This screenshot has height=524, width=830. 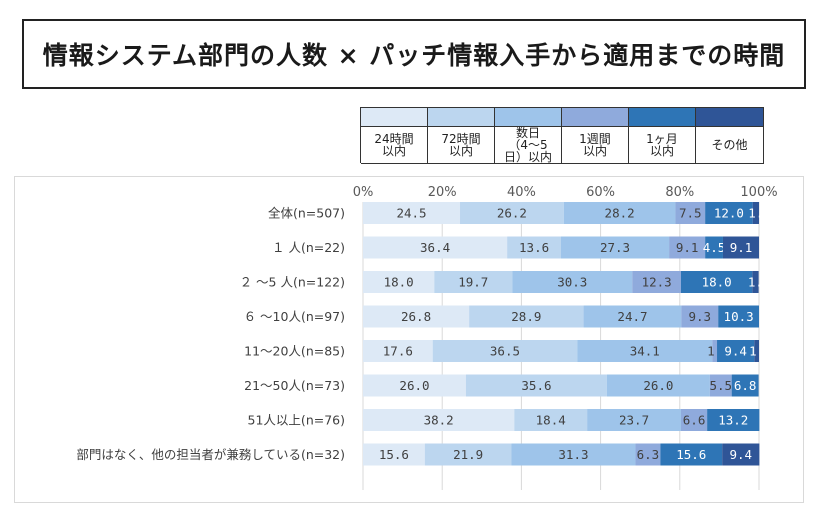 I want to click on data-label: 9.1, so click(x=687, y=247).